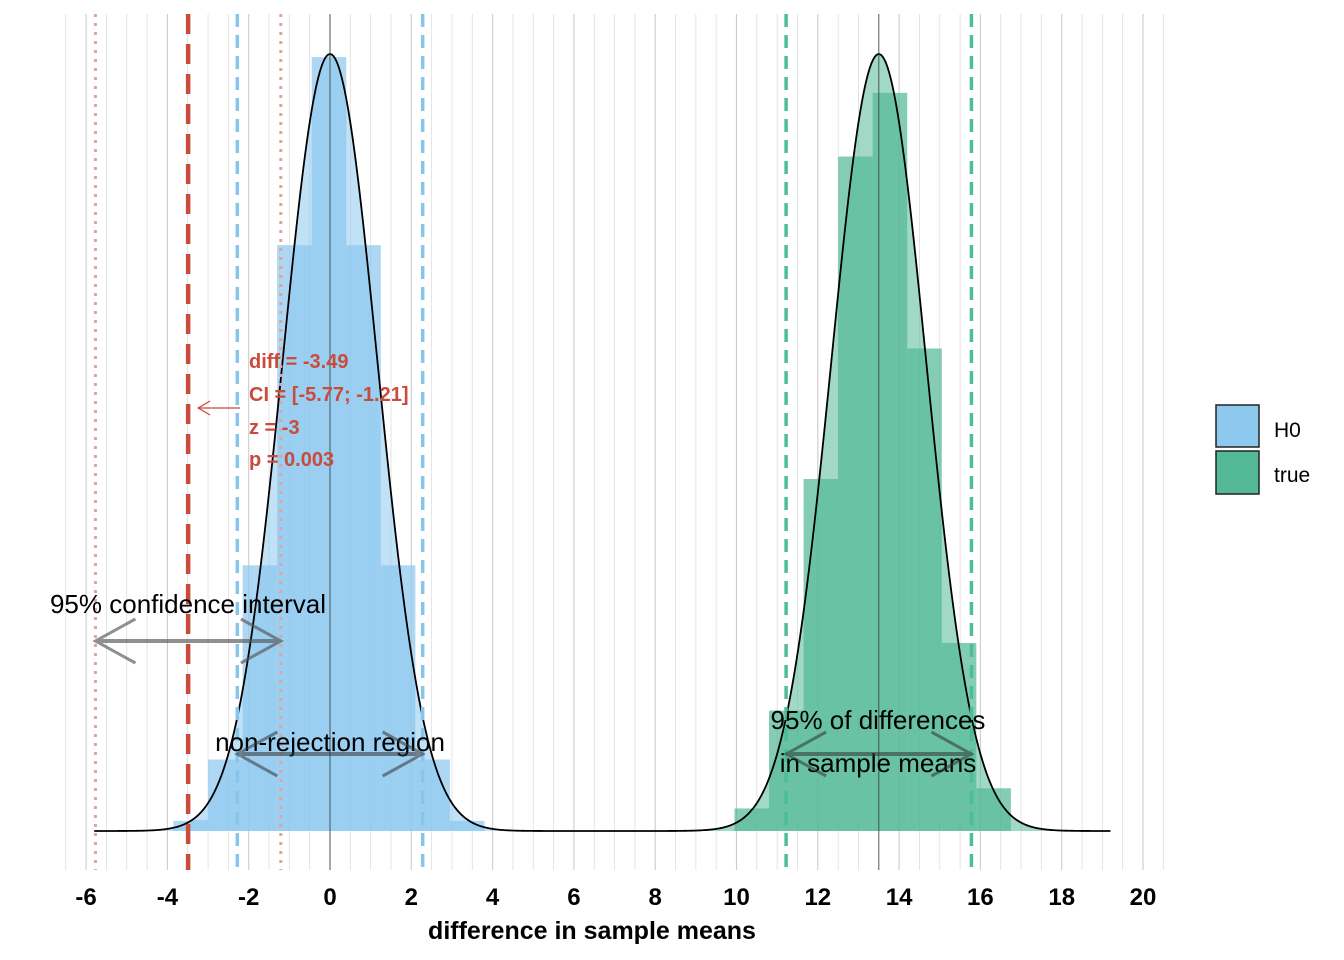 The image size is (1344, 960). I want to click on nonrejection-arrow, so click(330, 754).